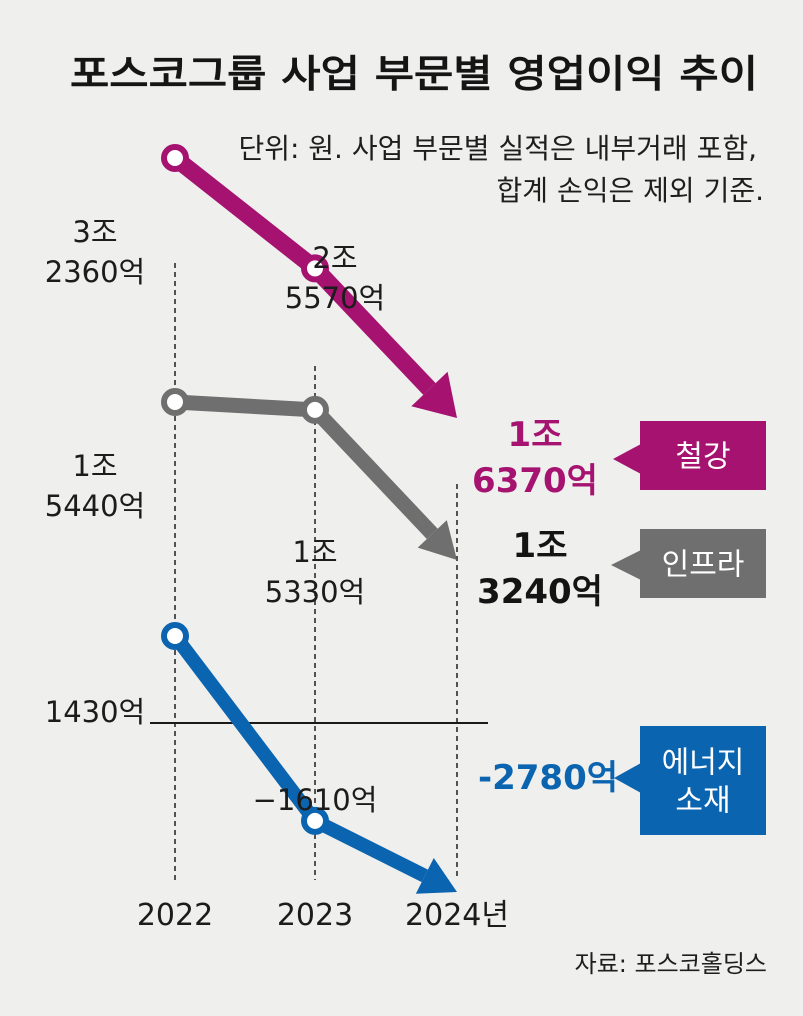  Describe the element at coordinates (630, 190) in the screenshot. I see `subtitle-line-2: 합계 손익은 제외 기준.` at that location.